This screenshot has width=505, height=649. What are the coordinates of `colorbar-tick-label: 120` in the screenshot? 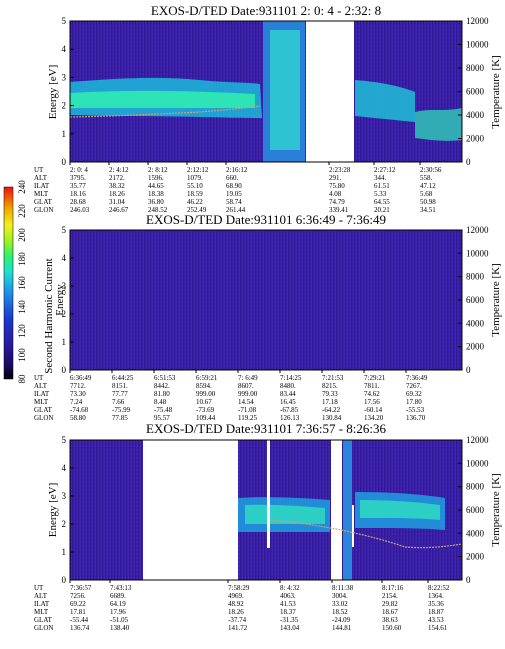 It's located at (22, 331).